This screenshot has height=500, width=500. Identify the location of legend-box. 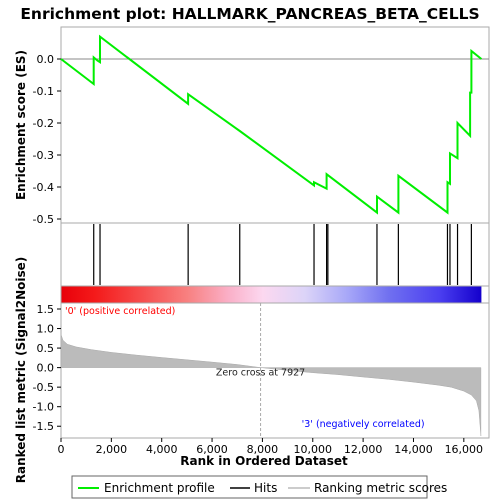
(249, 487).